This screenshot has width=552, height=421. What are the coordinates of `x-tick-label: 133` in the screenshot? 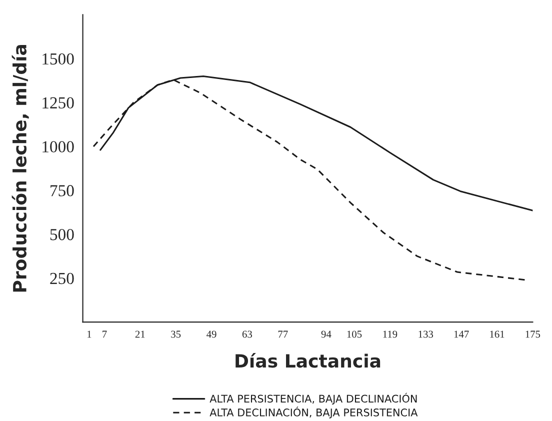 It's located at (426, 334).